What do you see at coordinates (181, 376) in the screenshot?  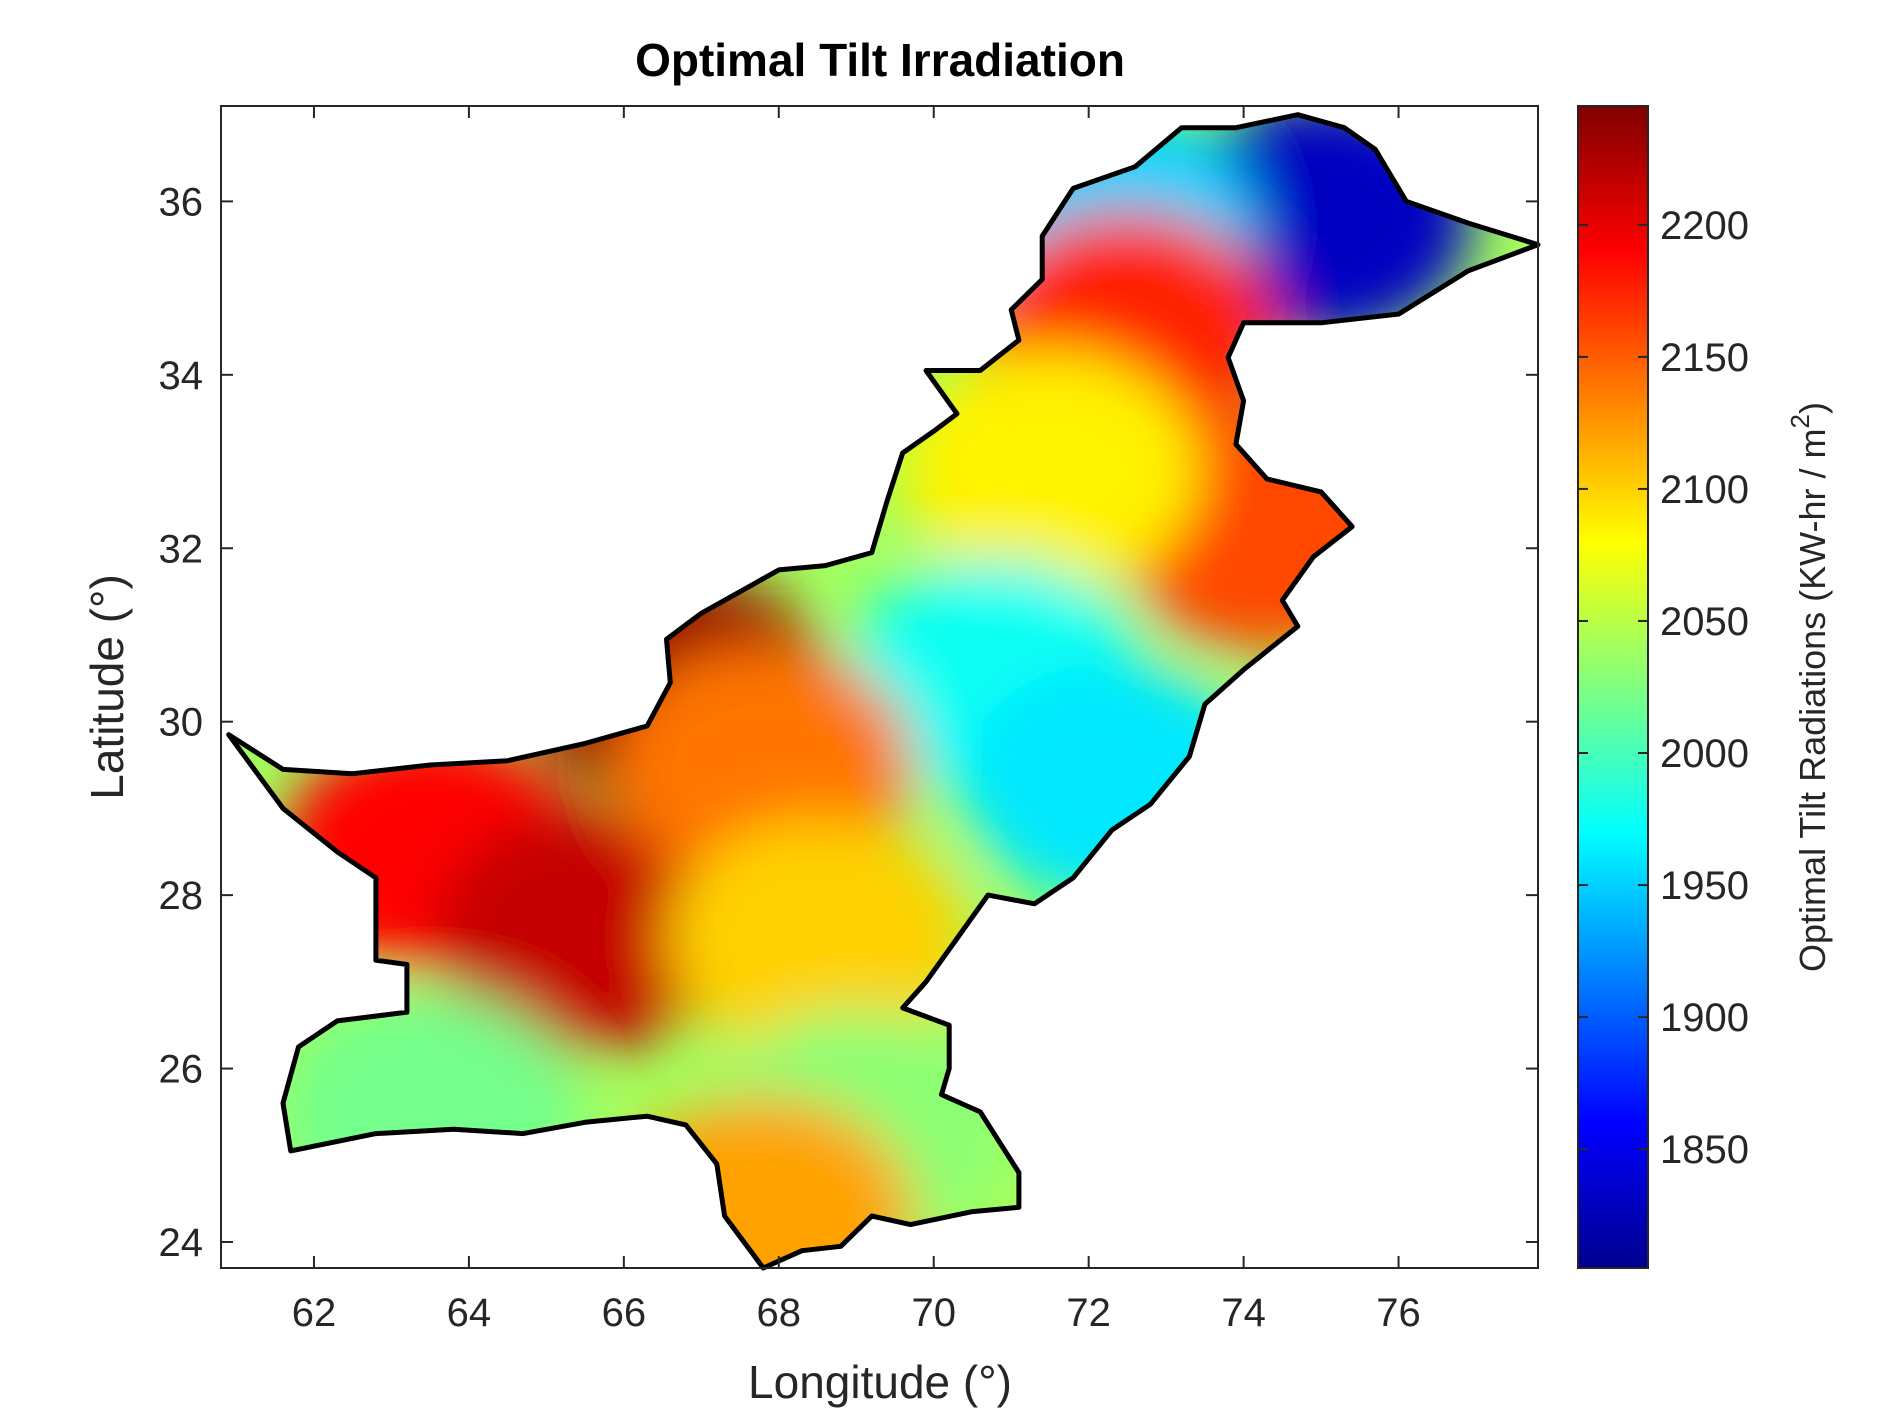 I see `y-tick-label: 34` at bounding box center [181, 376].